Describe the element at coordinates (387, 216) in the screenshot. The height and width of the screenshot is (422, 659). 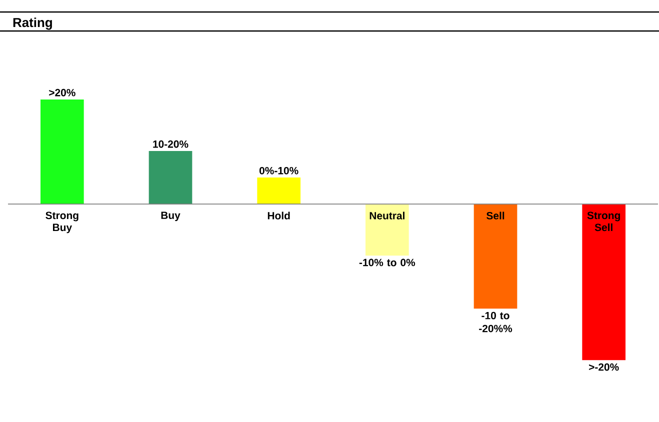
I see `x-tick-label: Neutral` at that location.